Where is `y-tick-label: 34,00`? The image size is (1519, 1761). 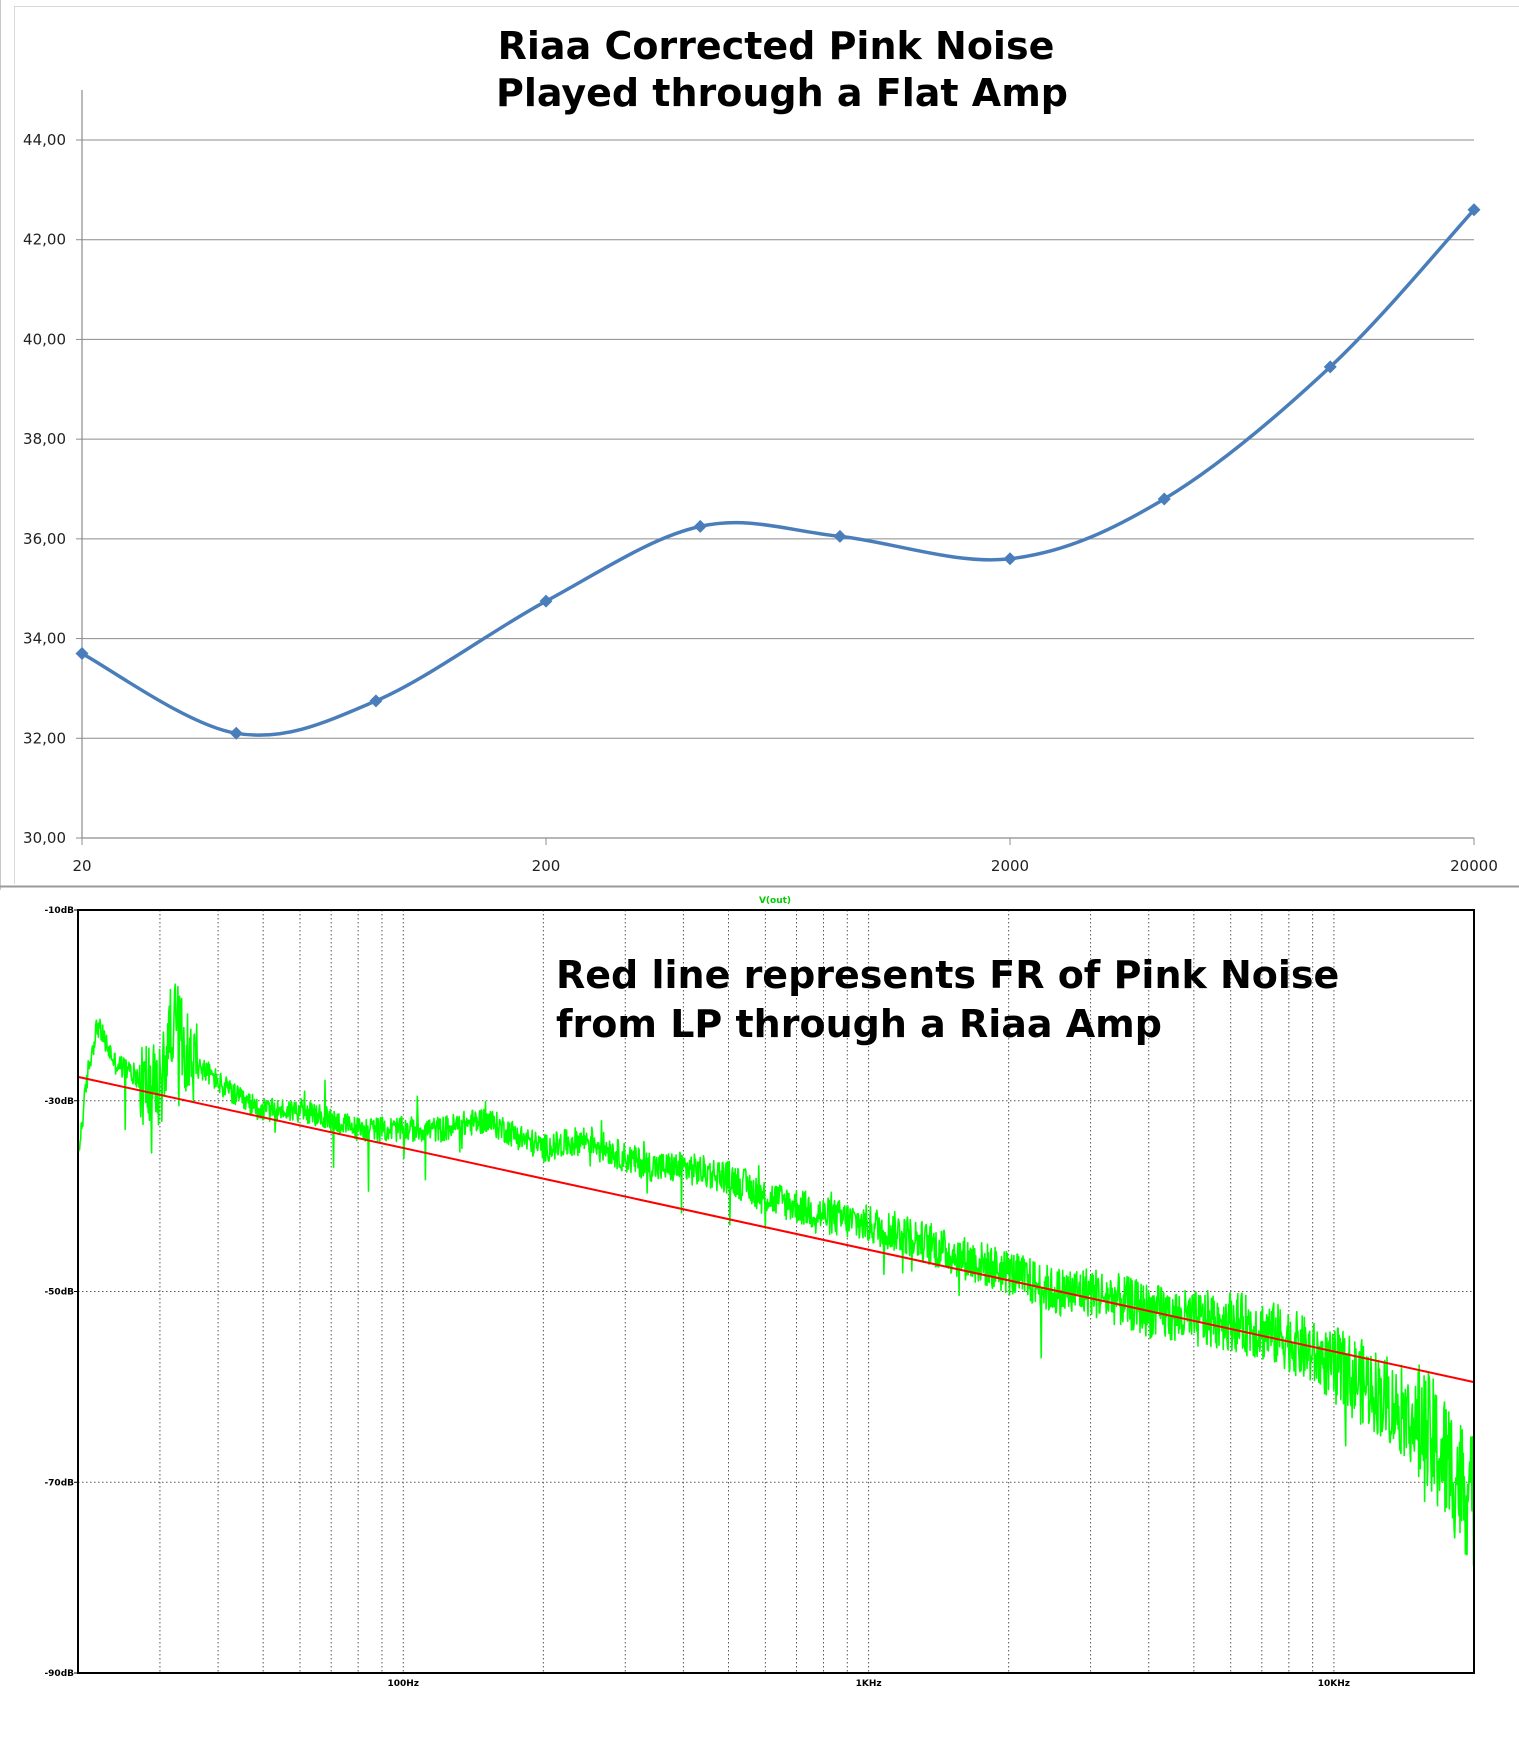 y-tick-label: 34,00 is located at coordinates (44, 639).